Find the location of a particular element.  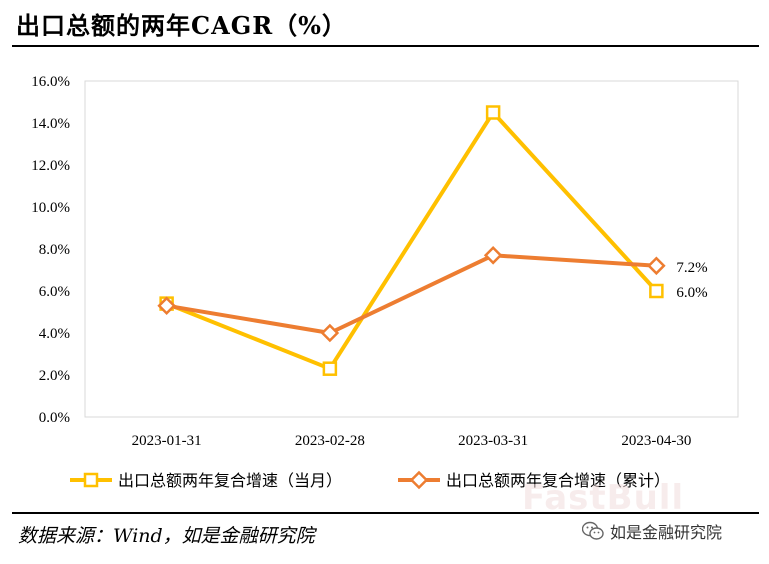

legend-label: 出口总额两年复合增速（累计） is located at coordinates (558, 480).